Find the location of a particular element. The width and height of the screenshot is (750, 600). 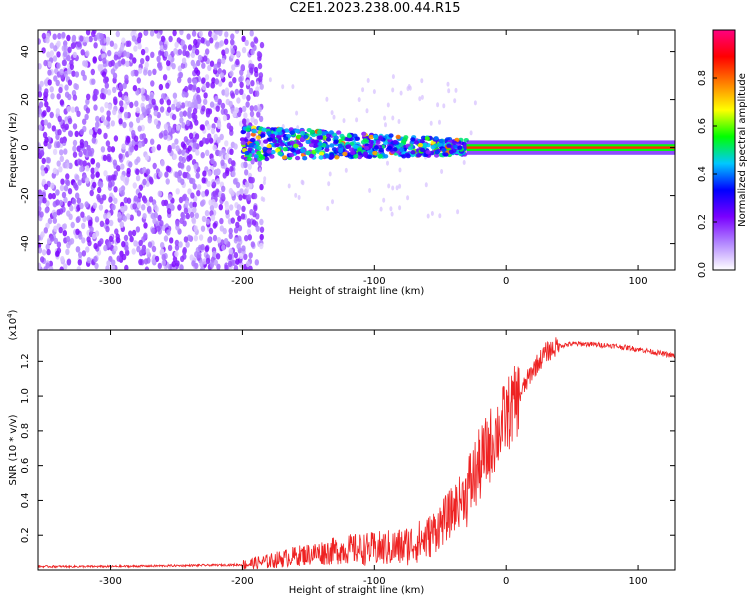

colorbar-tick-label: 0.0 is located at coordinates (702, 270).